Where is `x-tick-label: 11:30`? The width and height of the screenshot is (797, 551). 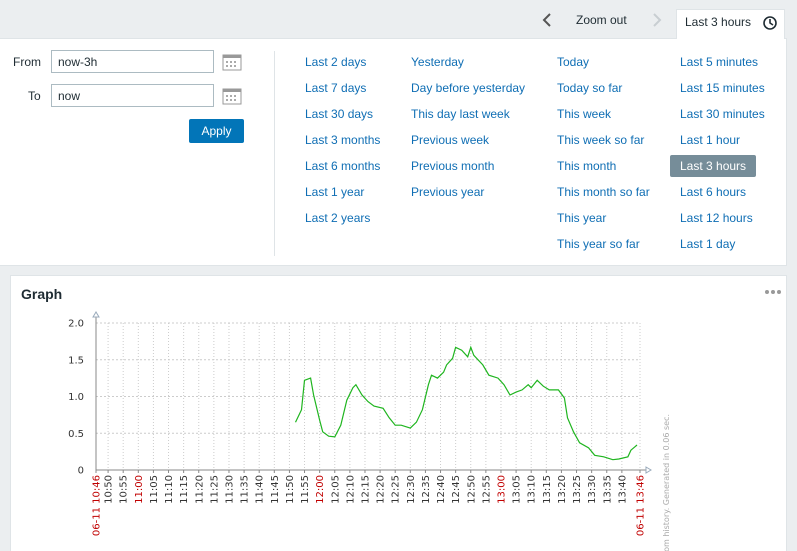
x-tick-label: 11:30 is located at coordinates (229, 489).